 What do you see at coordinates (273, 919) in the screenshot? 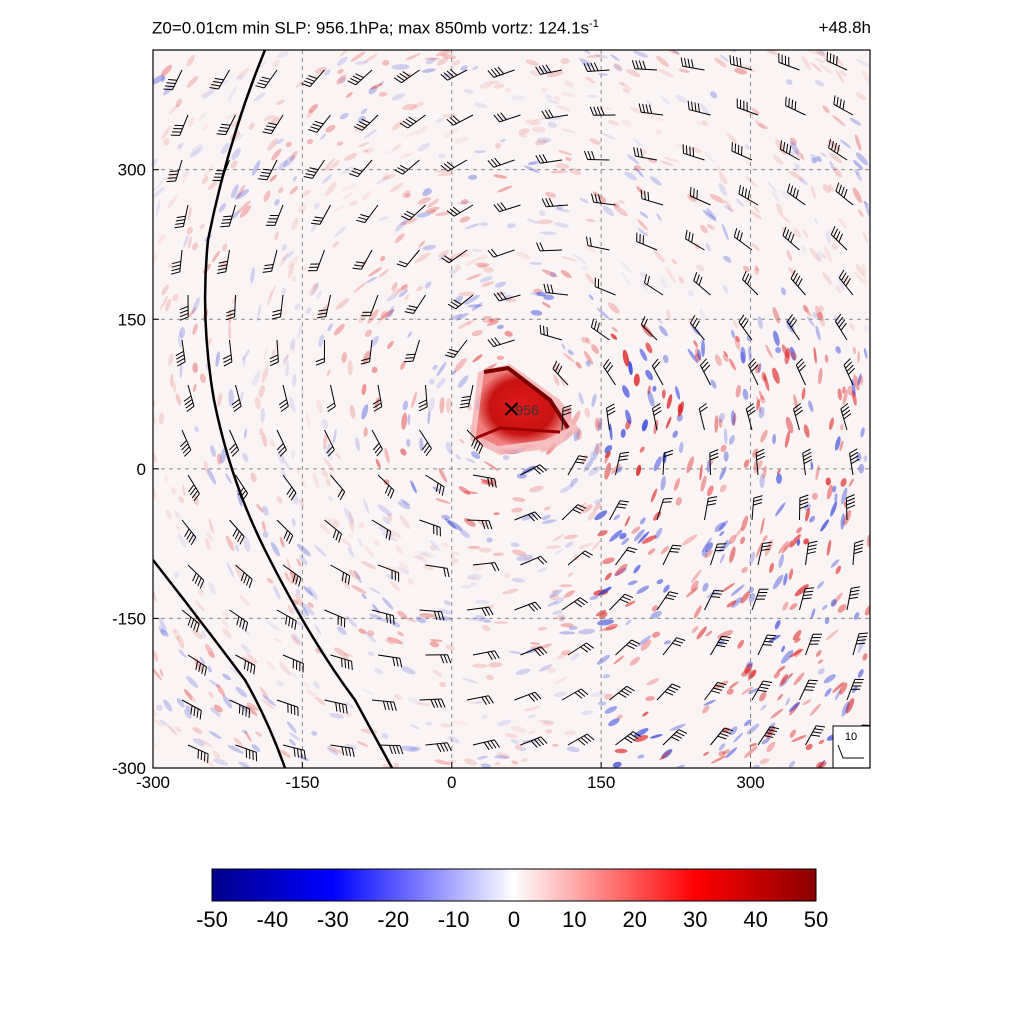
I see `colorbar-tick-label: -40` at bounding box center [273, 919].